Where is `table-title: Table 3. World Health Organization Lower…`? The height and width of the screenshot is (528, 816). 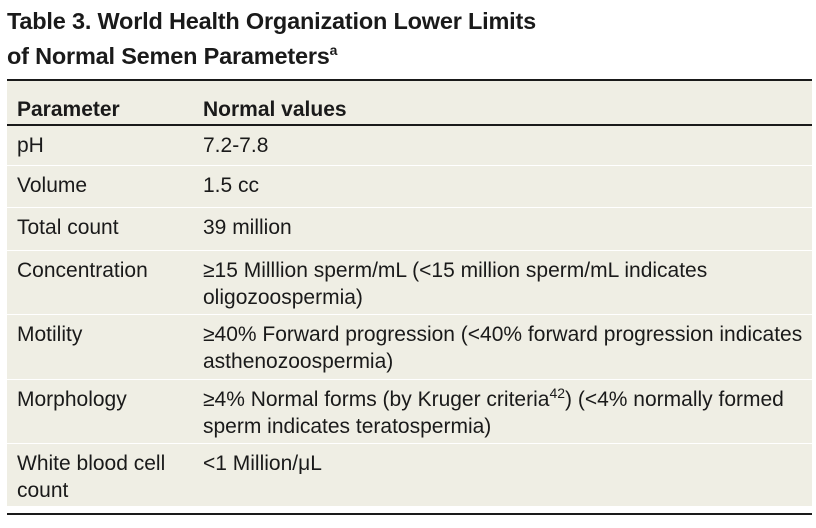 table-title: Table 3. World Health Organization Lower… is located at coordinates (271, 39).